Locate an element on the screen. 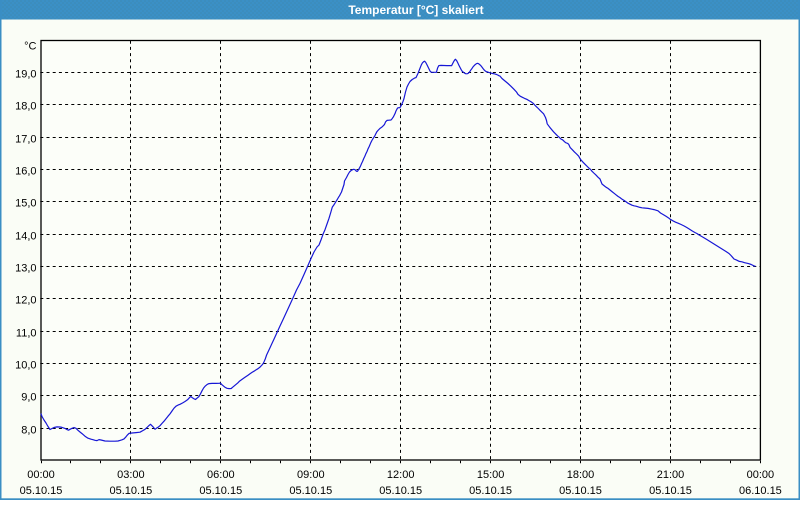 The image size is (800, 505). svg-text: 10,0 is located at coordinates (25, 366).